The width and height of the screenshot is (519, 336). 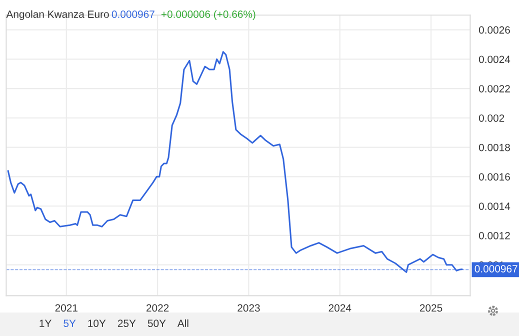 I want to click on y-tick-label: 0.002, so click(x=491, y=118).